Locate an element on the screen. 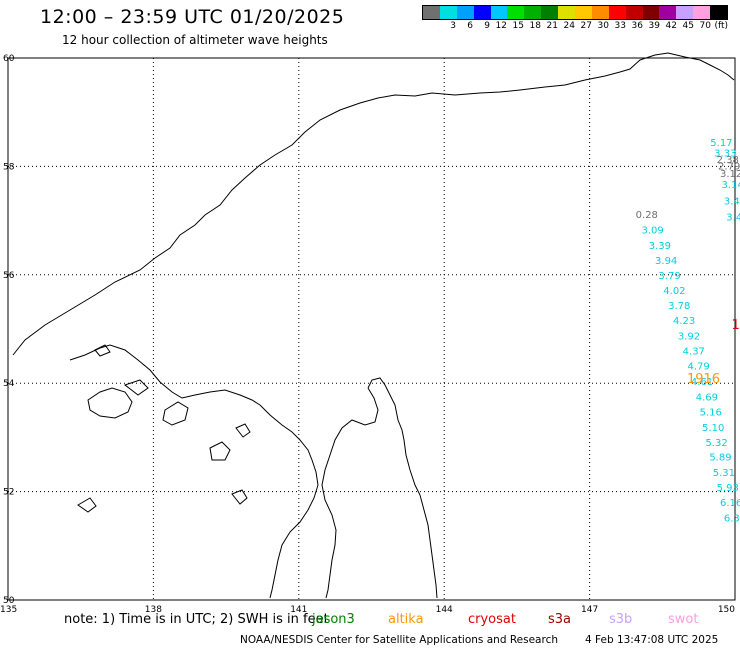 This screenshot has width=740, height=650. track-swot: 5.173.332.382.793.123.14 3.40 3.40 is located at coordinates (725, 181).